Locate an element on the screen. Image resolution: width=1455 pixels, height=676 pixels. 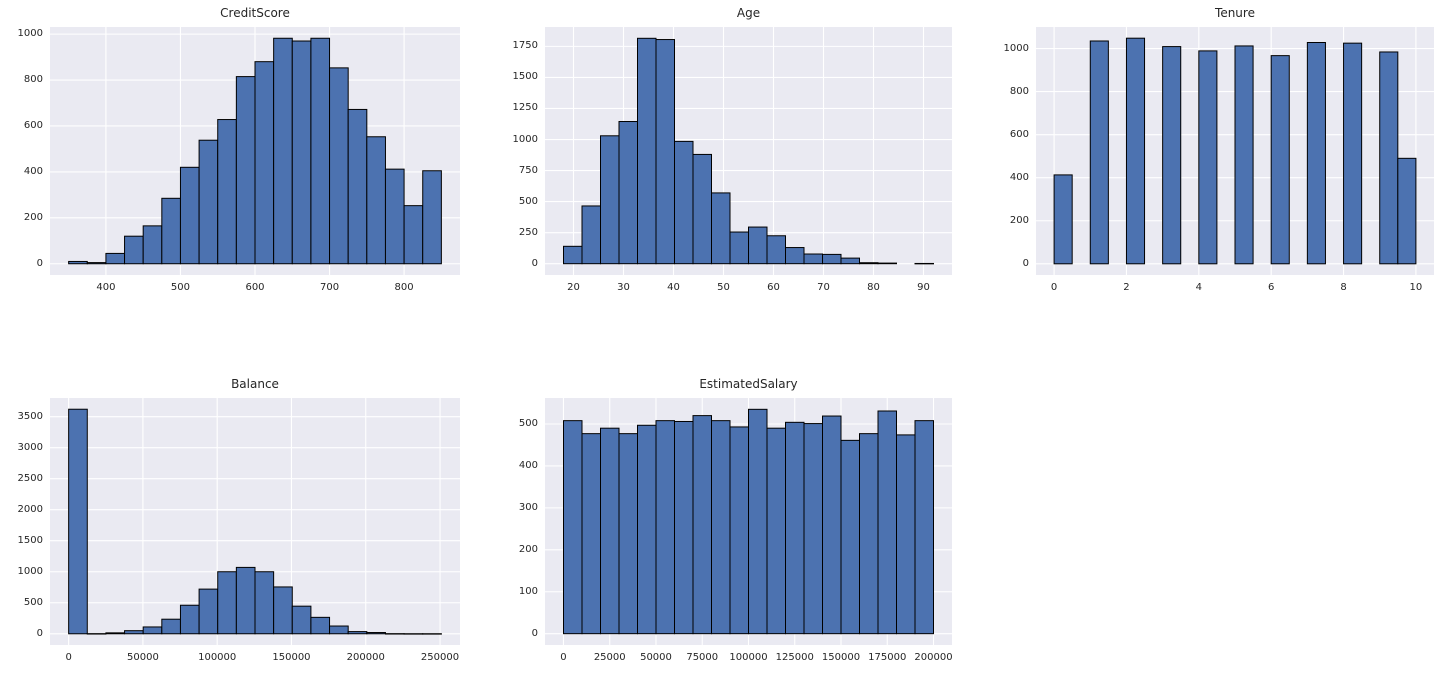
x-tick-label: 4 is located at coordinates (1198, 287).